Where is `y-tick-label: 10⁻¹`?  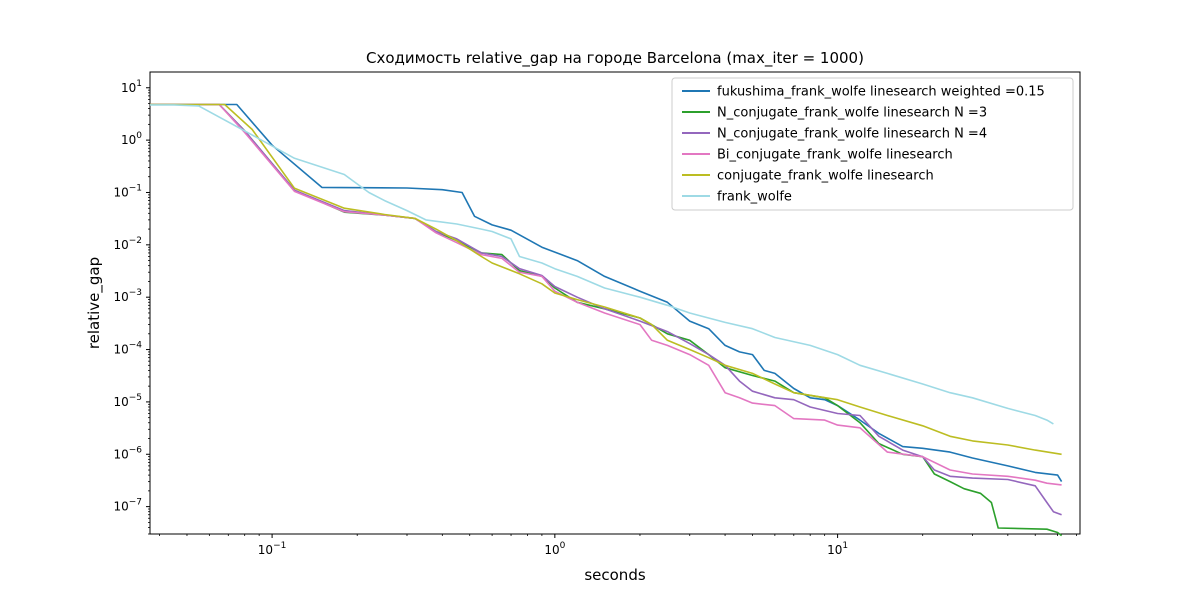 y-tick-label: 10⁻¹ is located at coordinates (127, 191).